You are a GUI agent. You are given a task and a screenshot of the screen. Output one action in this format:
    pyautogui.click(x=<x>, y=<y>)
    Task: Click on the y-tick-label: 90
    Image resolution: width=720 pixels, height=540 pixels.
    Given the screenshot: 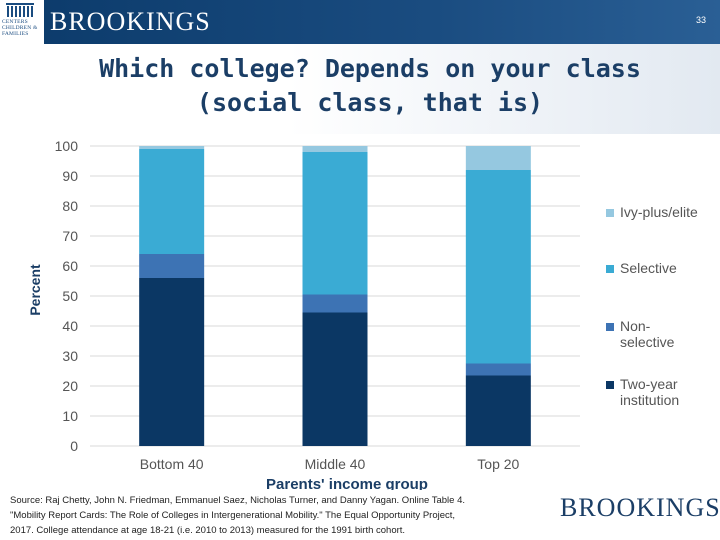 What is the action you would take?
    pyautogui.click(x=70, y=176)
    